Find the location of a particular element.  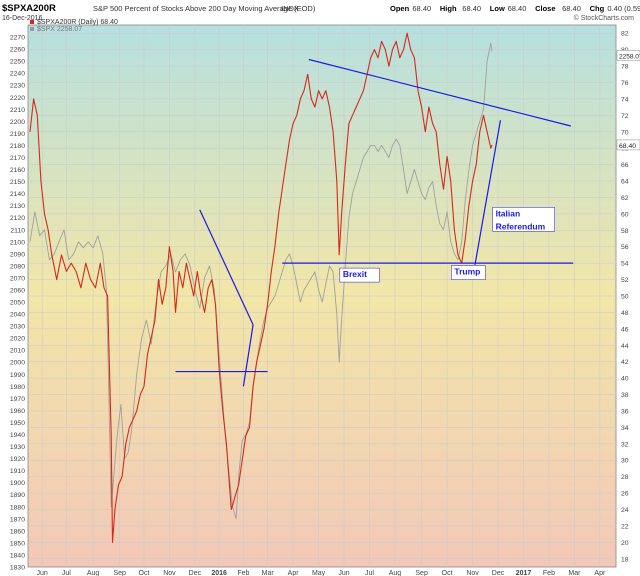

right-tick-label: 18 is located at coordinates (625, 559).